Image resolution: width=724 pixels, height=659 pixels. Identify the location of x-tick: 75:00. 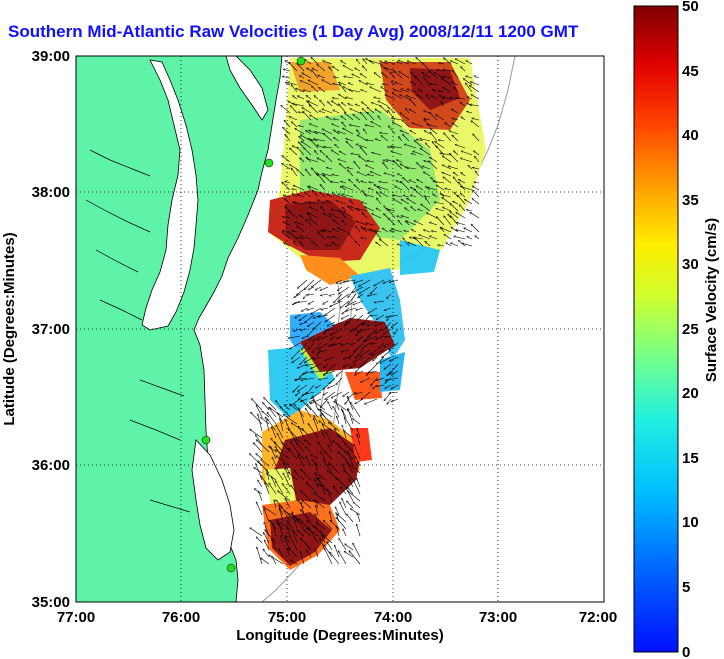
(287, 617).